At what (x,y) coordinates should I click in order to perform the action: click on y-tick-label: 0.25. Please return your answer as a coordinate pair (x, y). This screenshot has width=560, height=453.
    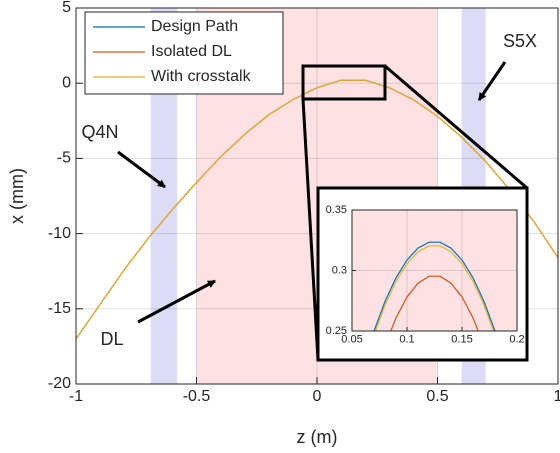
    Looking at the image, I should click on (336, 331).